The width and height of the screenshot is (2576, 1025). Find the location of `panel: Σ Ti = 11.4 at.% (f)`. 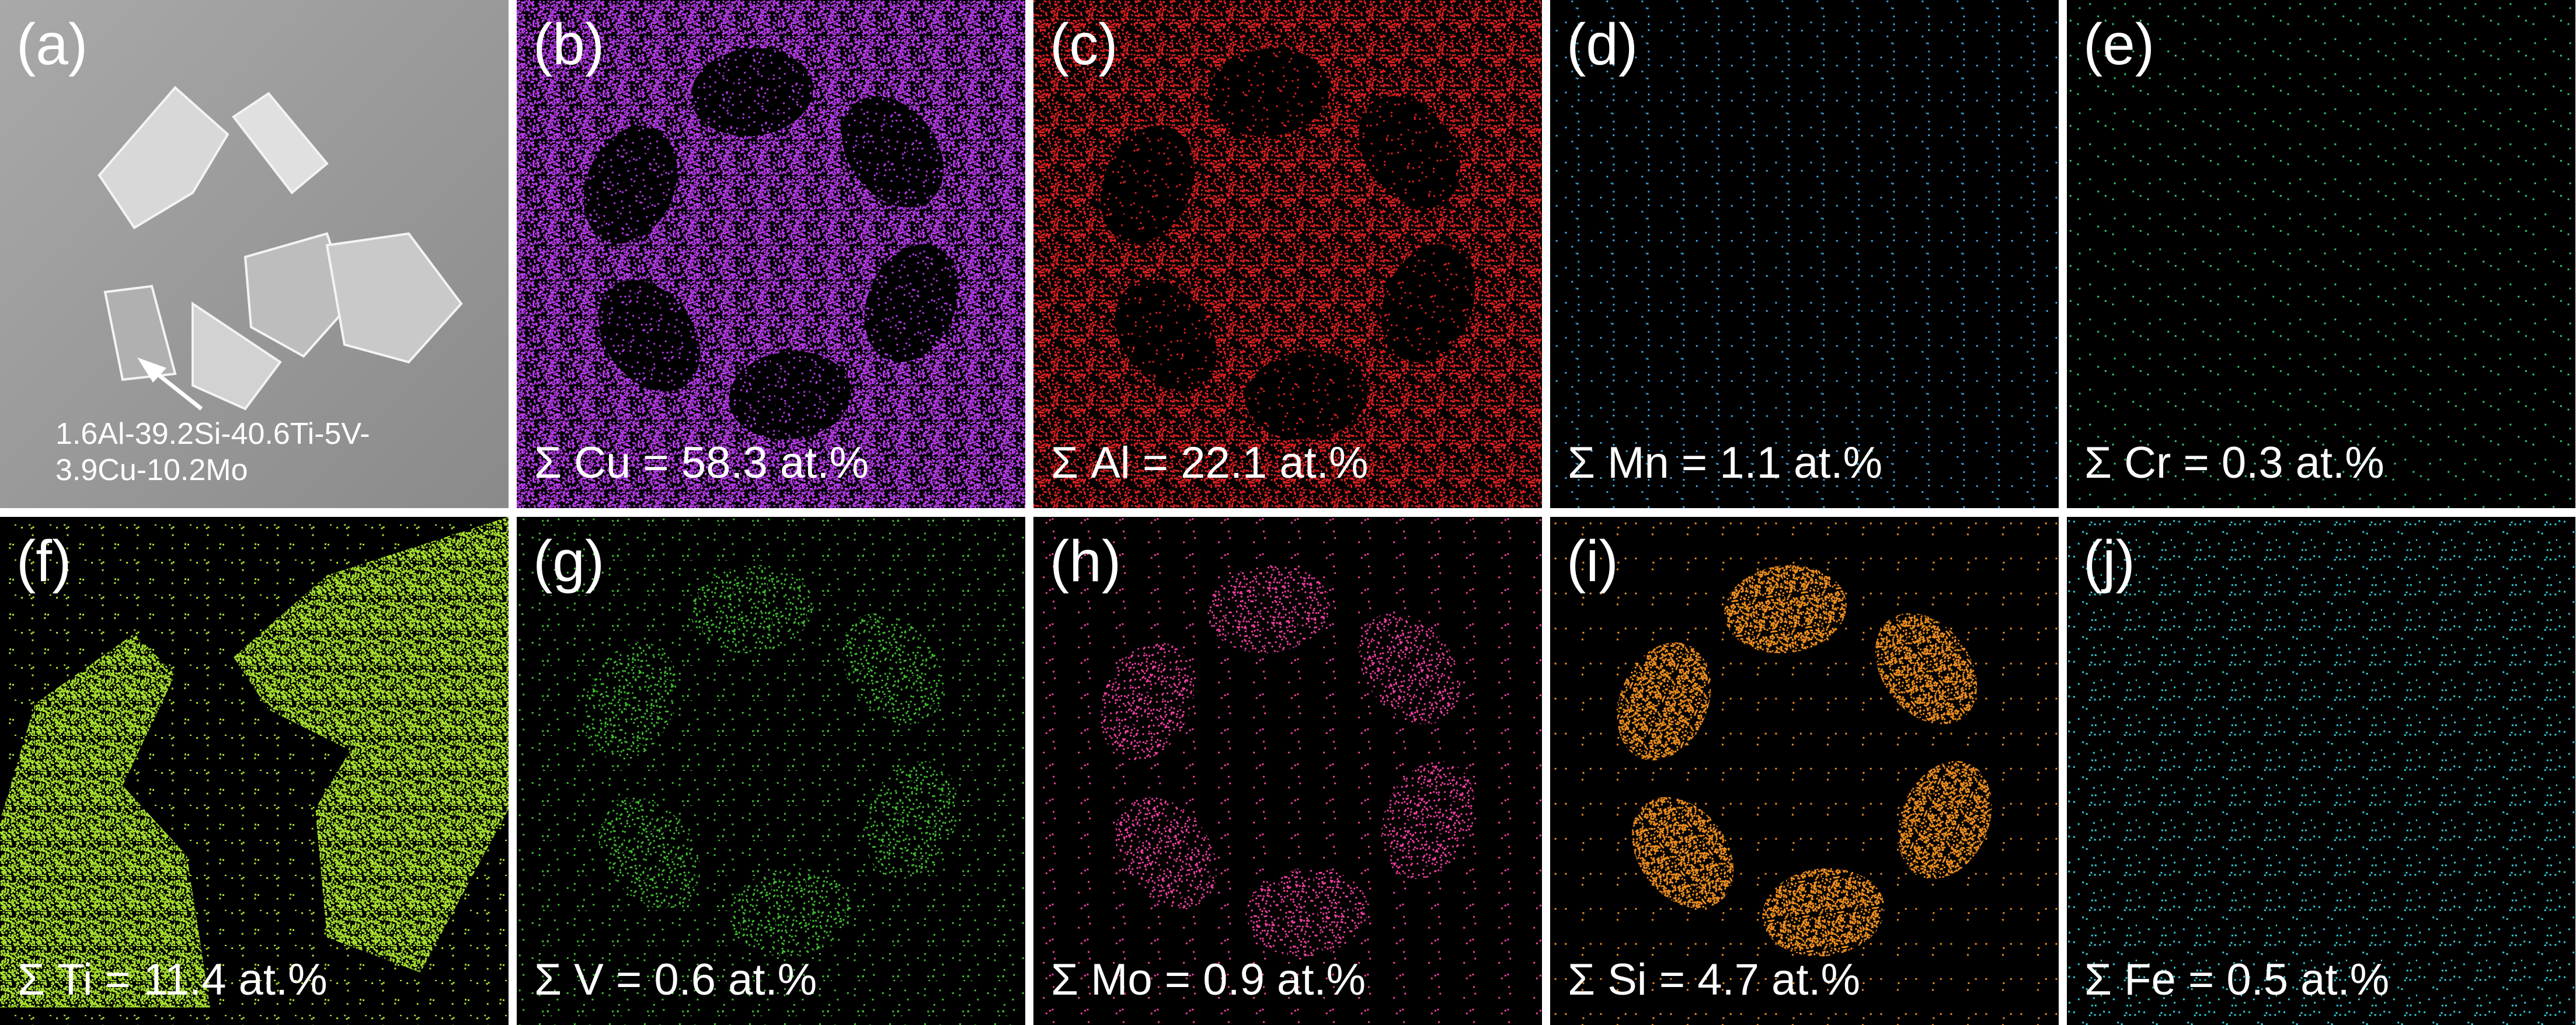

panel: Σ Ti = 11.4 at.% (f) is located at coordinates (254, 771).